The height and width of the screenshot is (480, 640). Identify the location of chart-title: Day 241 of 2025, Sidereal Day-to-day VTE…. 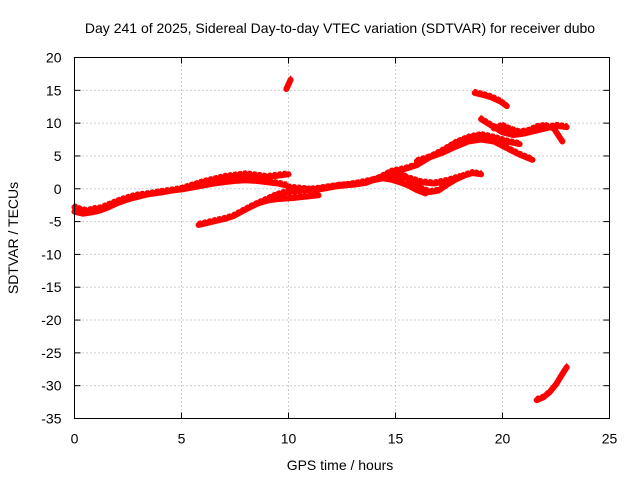
(340, 28).